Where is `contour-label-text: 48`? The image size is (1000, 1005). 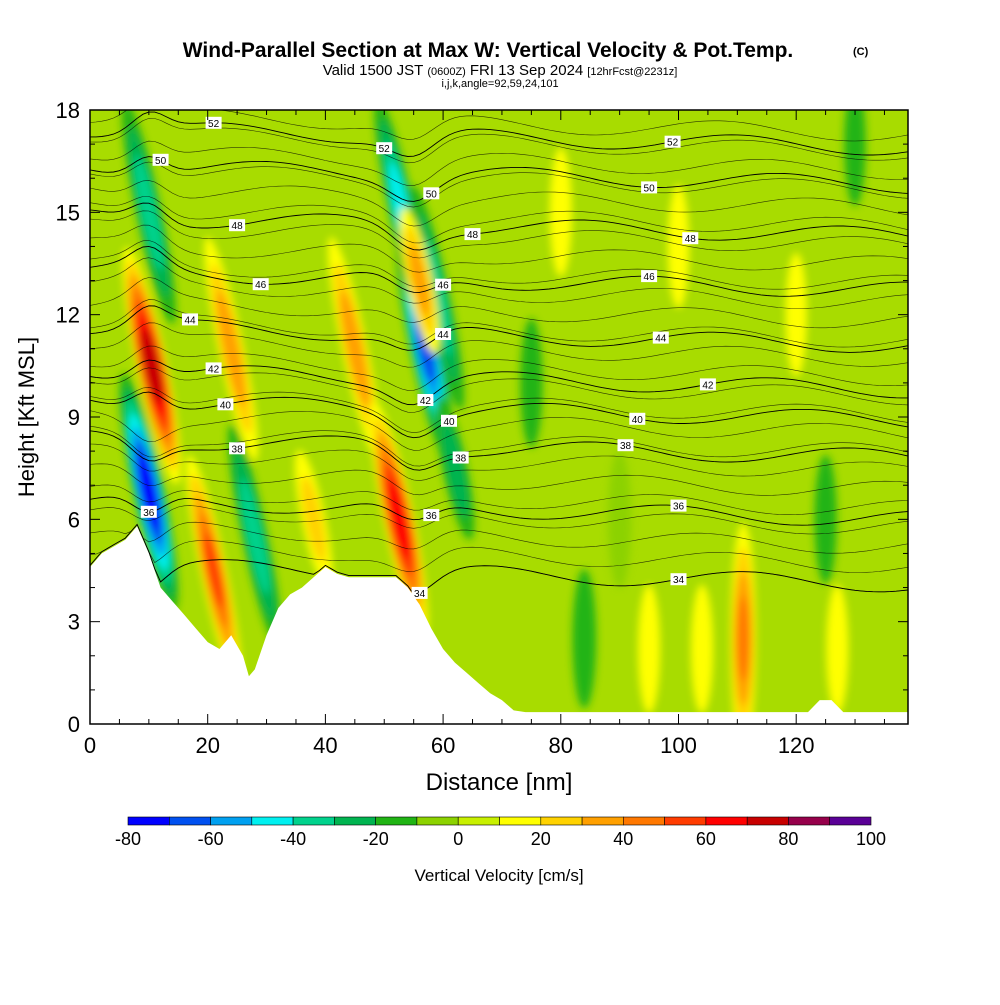
contour-label-text: 48 is located at coordinates (691, 239).